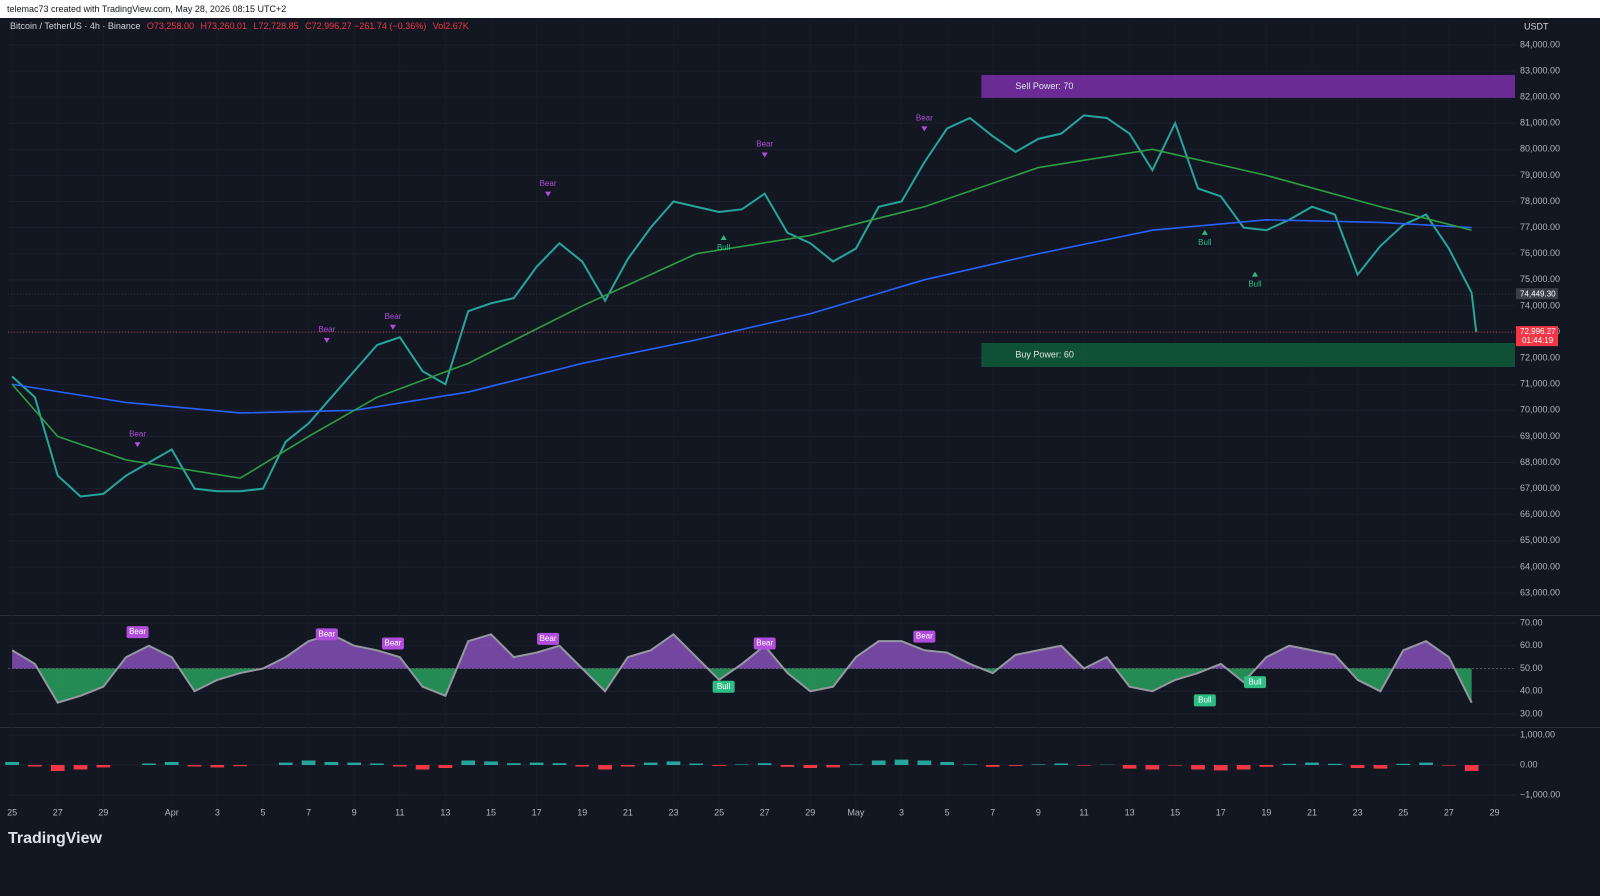 The width and height of the screenshot is (1600, 896). Describe the element at coordinates (12, 812) in the screenshot. I see `x-tick-label: 25` at that location.